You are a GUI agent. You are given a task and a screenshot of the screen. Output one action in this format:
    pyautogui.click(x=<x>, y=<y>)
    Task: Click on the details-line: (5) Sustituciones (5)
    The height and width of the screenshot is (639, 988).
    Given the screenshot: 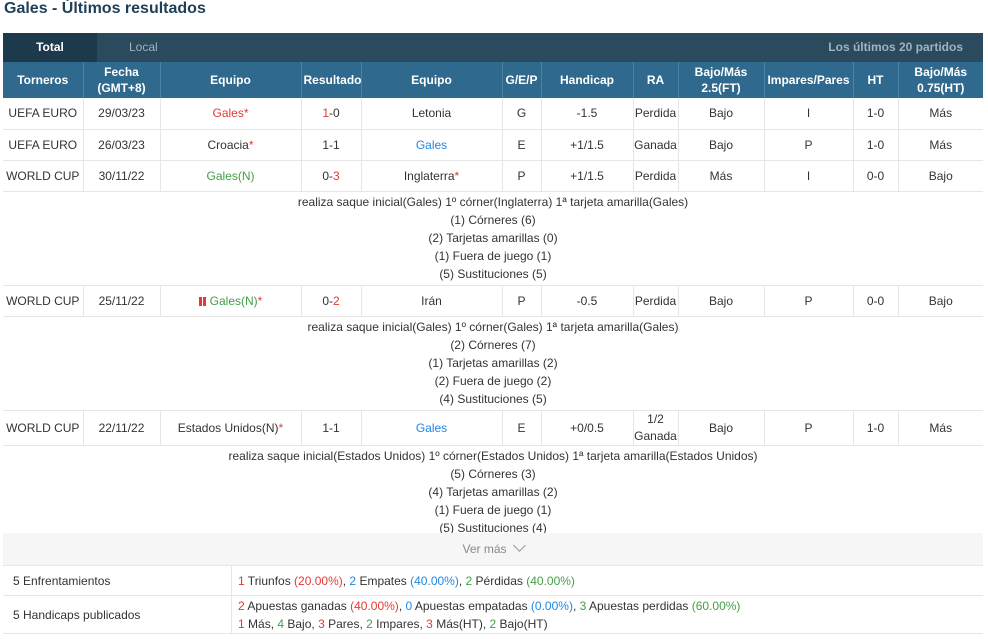 What is the action you would take?
    pyautogui.click(x=493, y=273)
    